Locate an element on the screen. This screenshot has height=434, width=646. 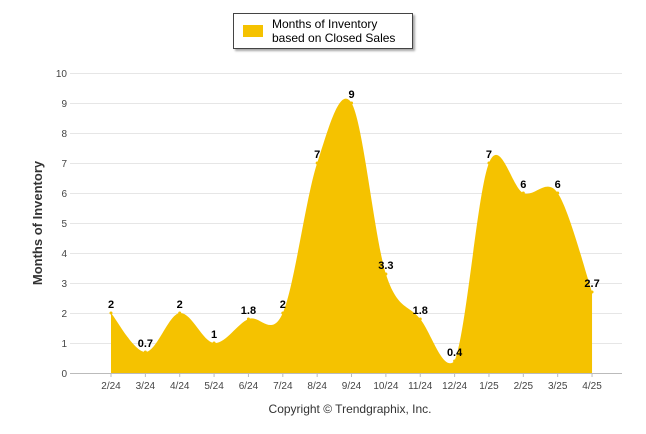
copyright-footer: Copyright © Trendgraphix, Inc. is located at coordinates (350, 409).